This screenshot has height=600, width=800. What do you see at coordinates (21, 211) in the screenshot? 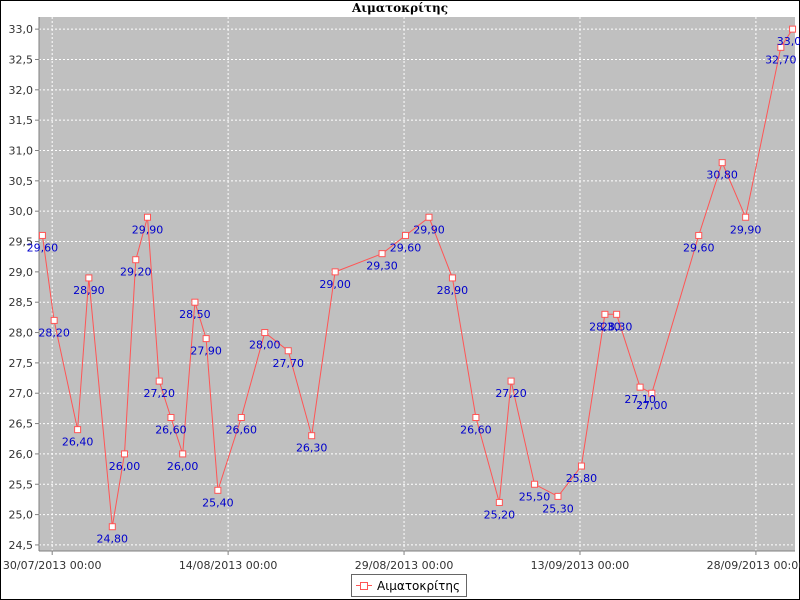
I see `y-tick-label: 30,0` at bounding box center [21, 211].